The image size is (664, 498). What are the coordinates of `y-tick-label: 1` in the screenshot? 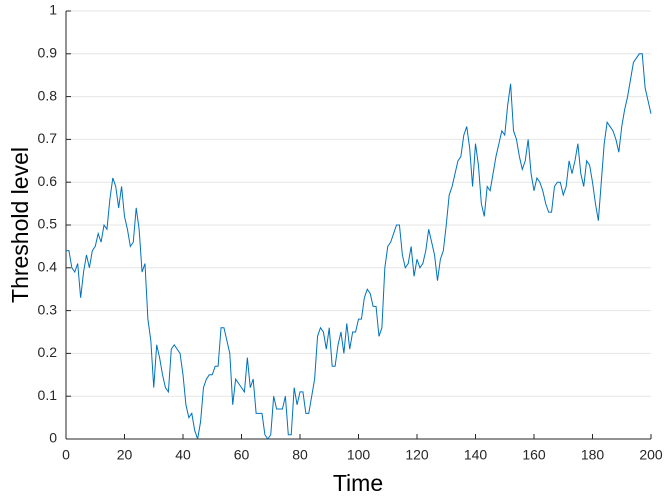 It's located at (53, 10).